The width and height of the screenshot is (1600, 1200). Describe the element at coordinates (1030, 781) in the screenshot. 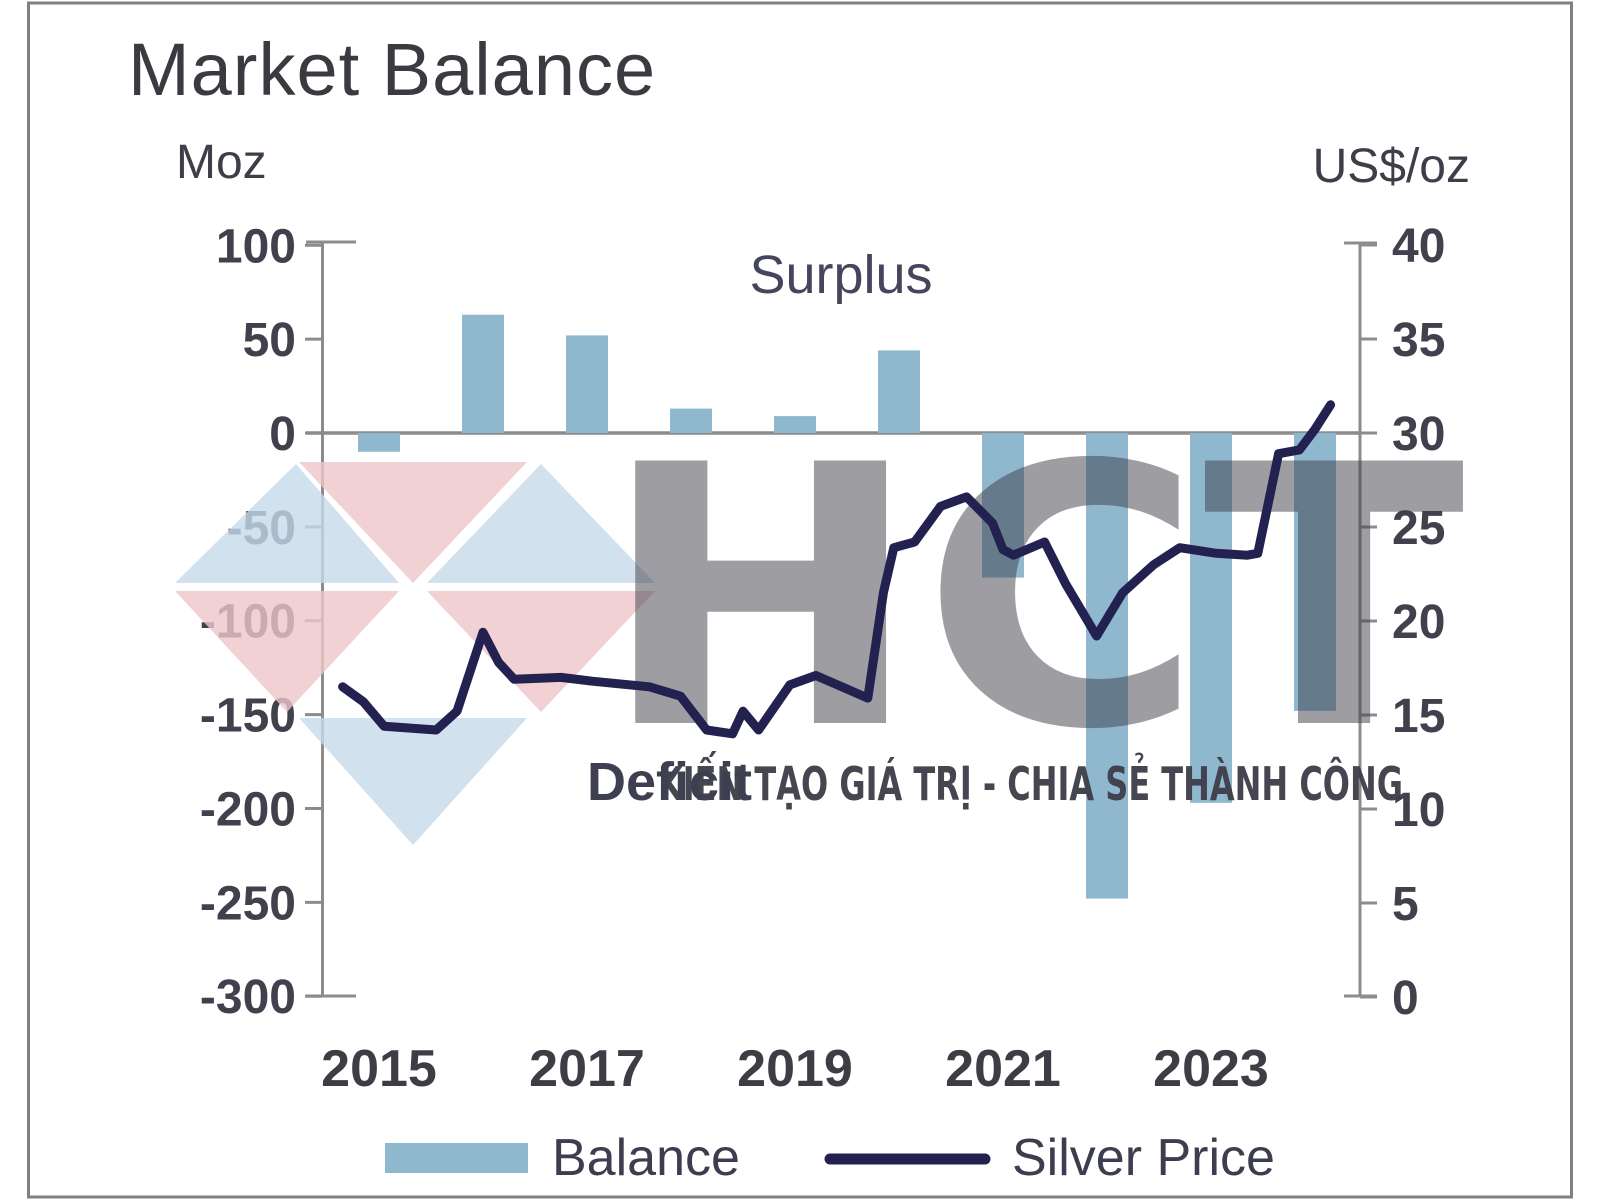

I see `watermark-tagline: KIẾN TẠO GIÁ TRỊ - CHIA SẺ THÀNH CÔNG` at that location.